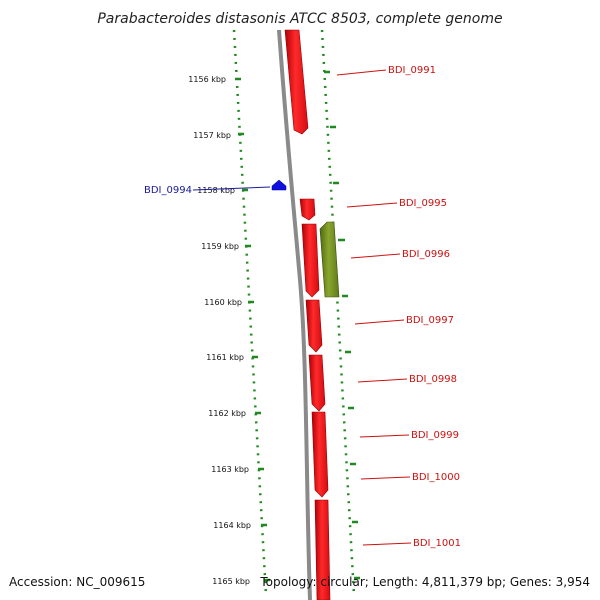 Image resolution: width=600 pixels, height=600 pixels. What do you see at coordinates (423, 203) in the screenshot?
I see `gene-label-bdi-0995: BDI_0995` at bounding box center [423, 203].